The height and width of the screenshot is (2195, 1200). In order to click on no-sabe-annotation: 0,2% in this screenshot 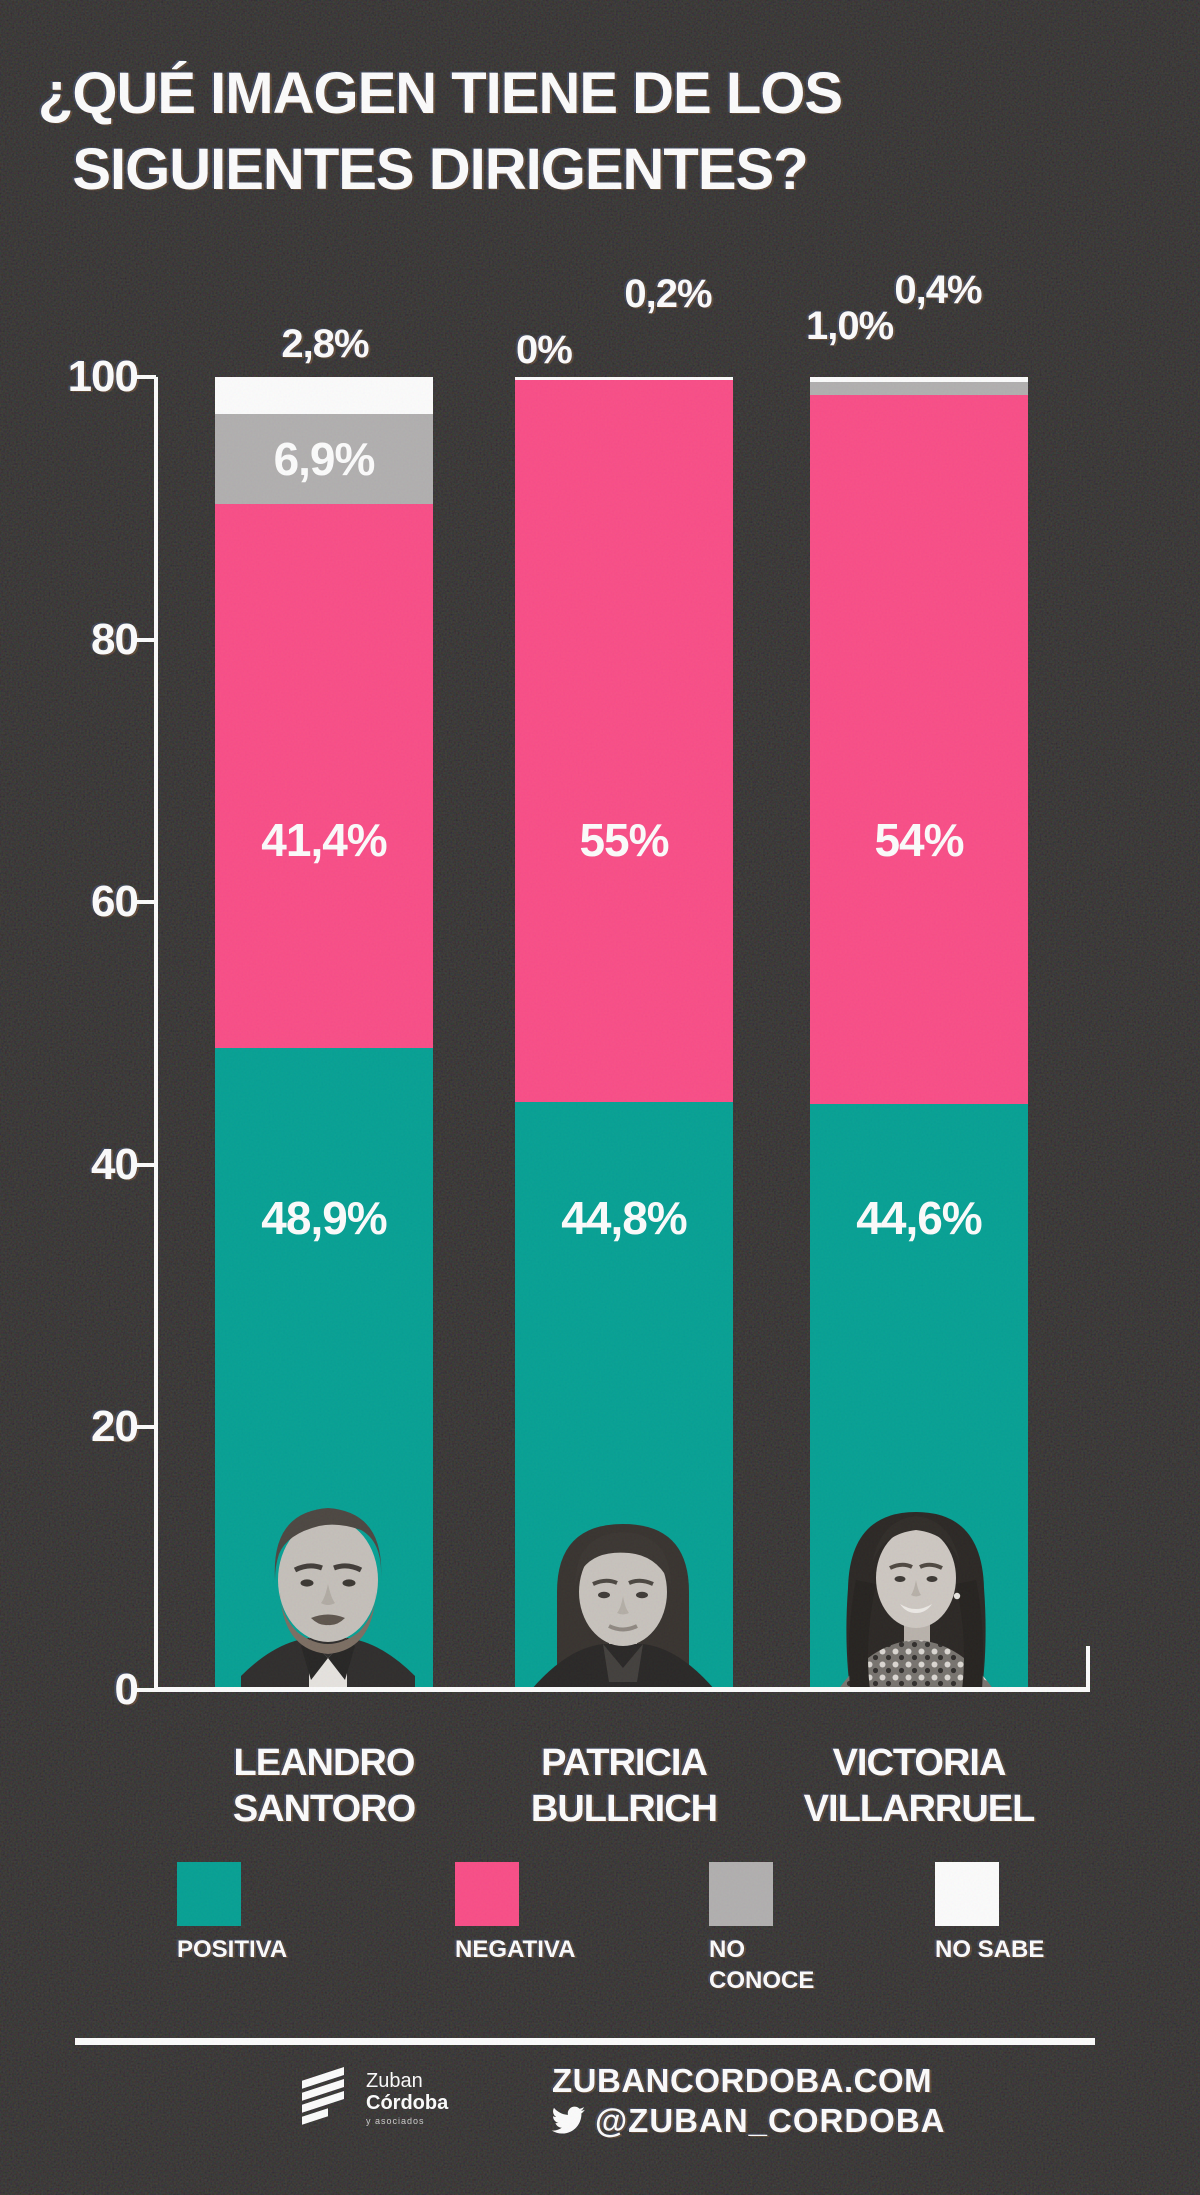, I will do `click(668, 294)`.